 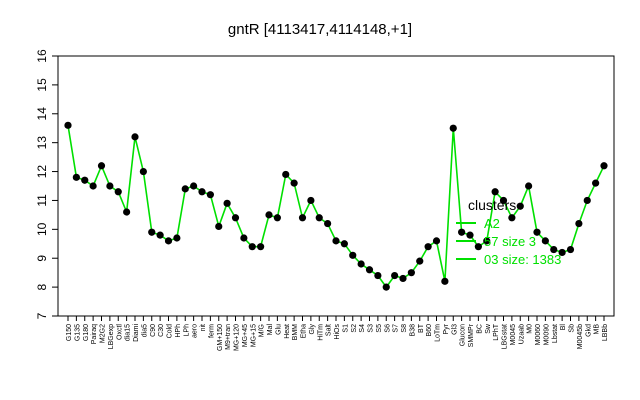 I want to click on x-tick-label: Diami, so click(x=136, y=333).